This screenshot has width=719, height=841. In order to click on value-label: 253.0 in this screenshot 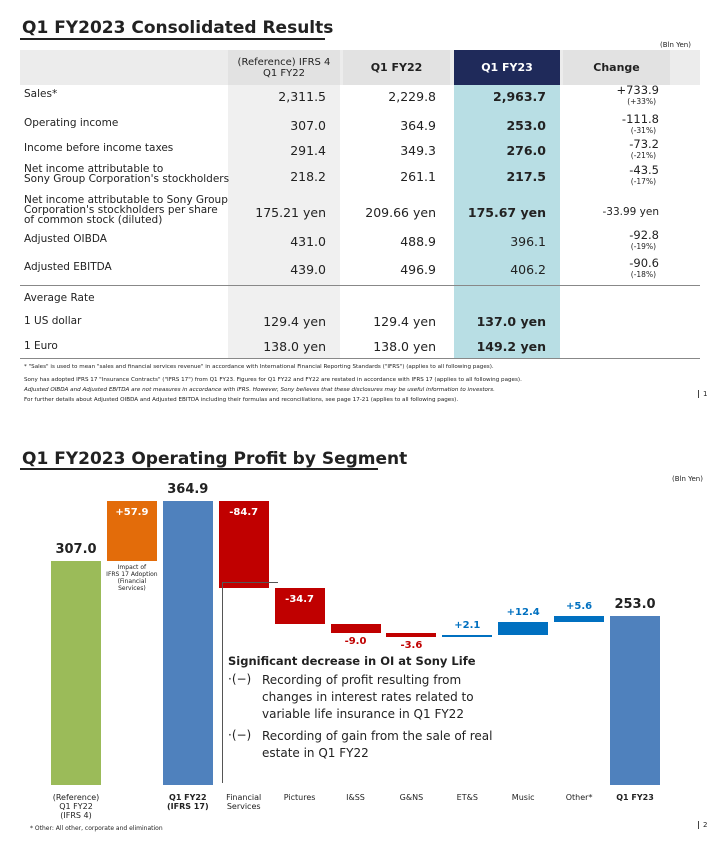, I will do `click(635, 605)`.